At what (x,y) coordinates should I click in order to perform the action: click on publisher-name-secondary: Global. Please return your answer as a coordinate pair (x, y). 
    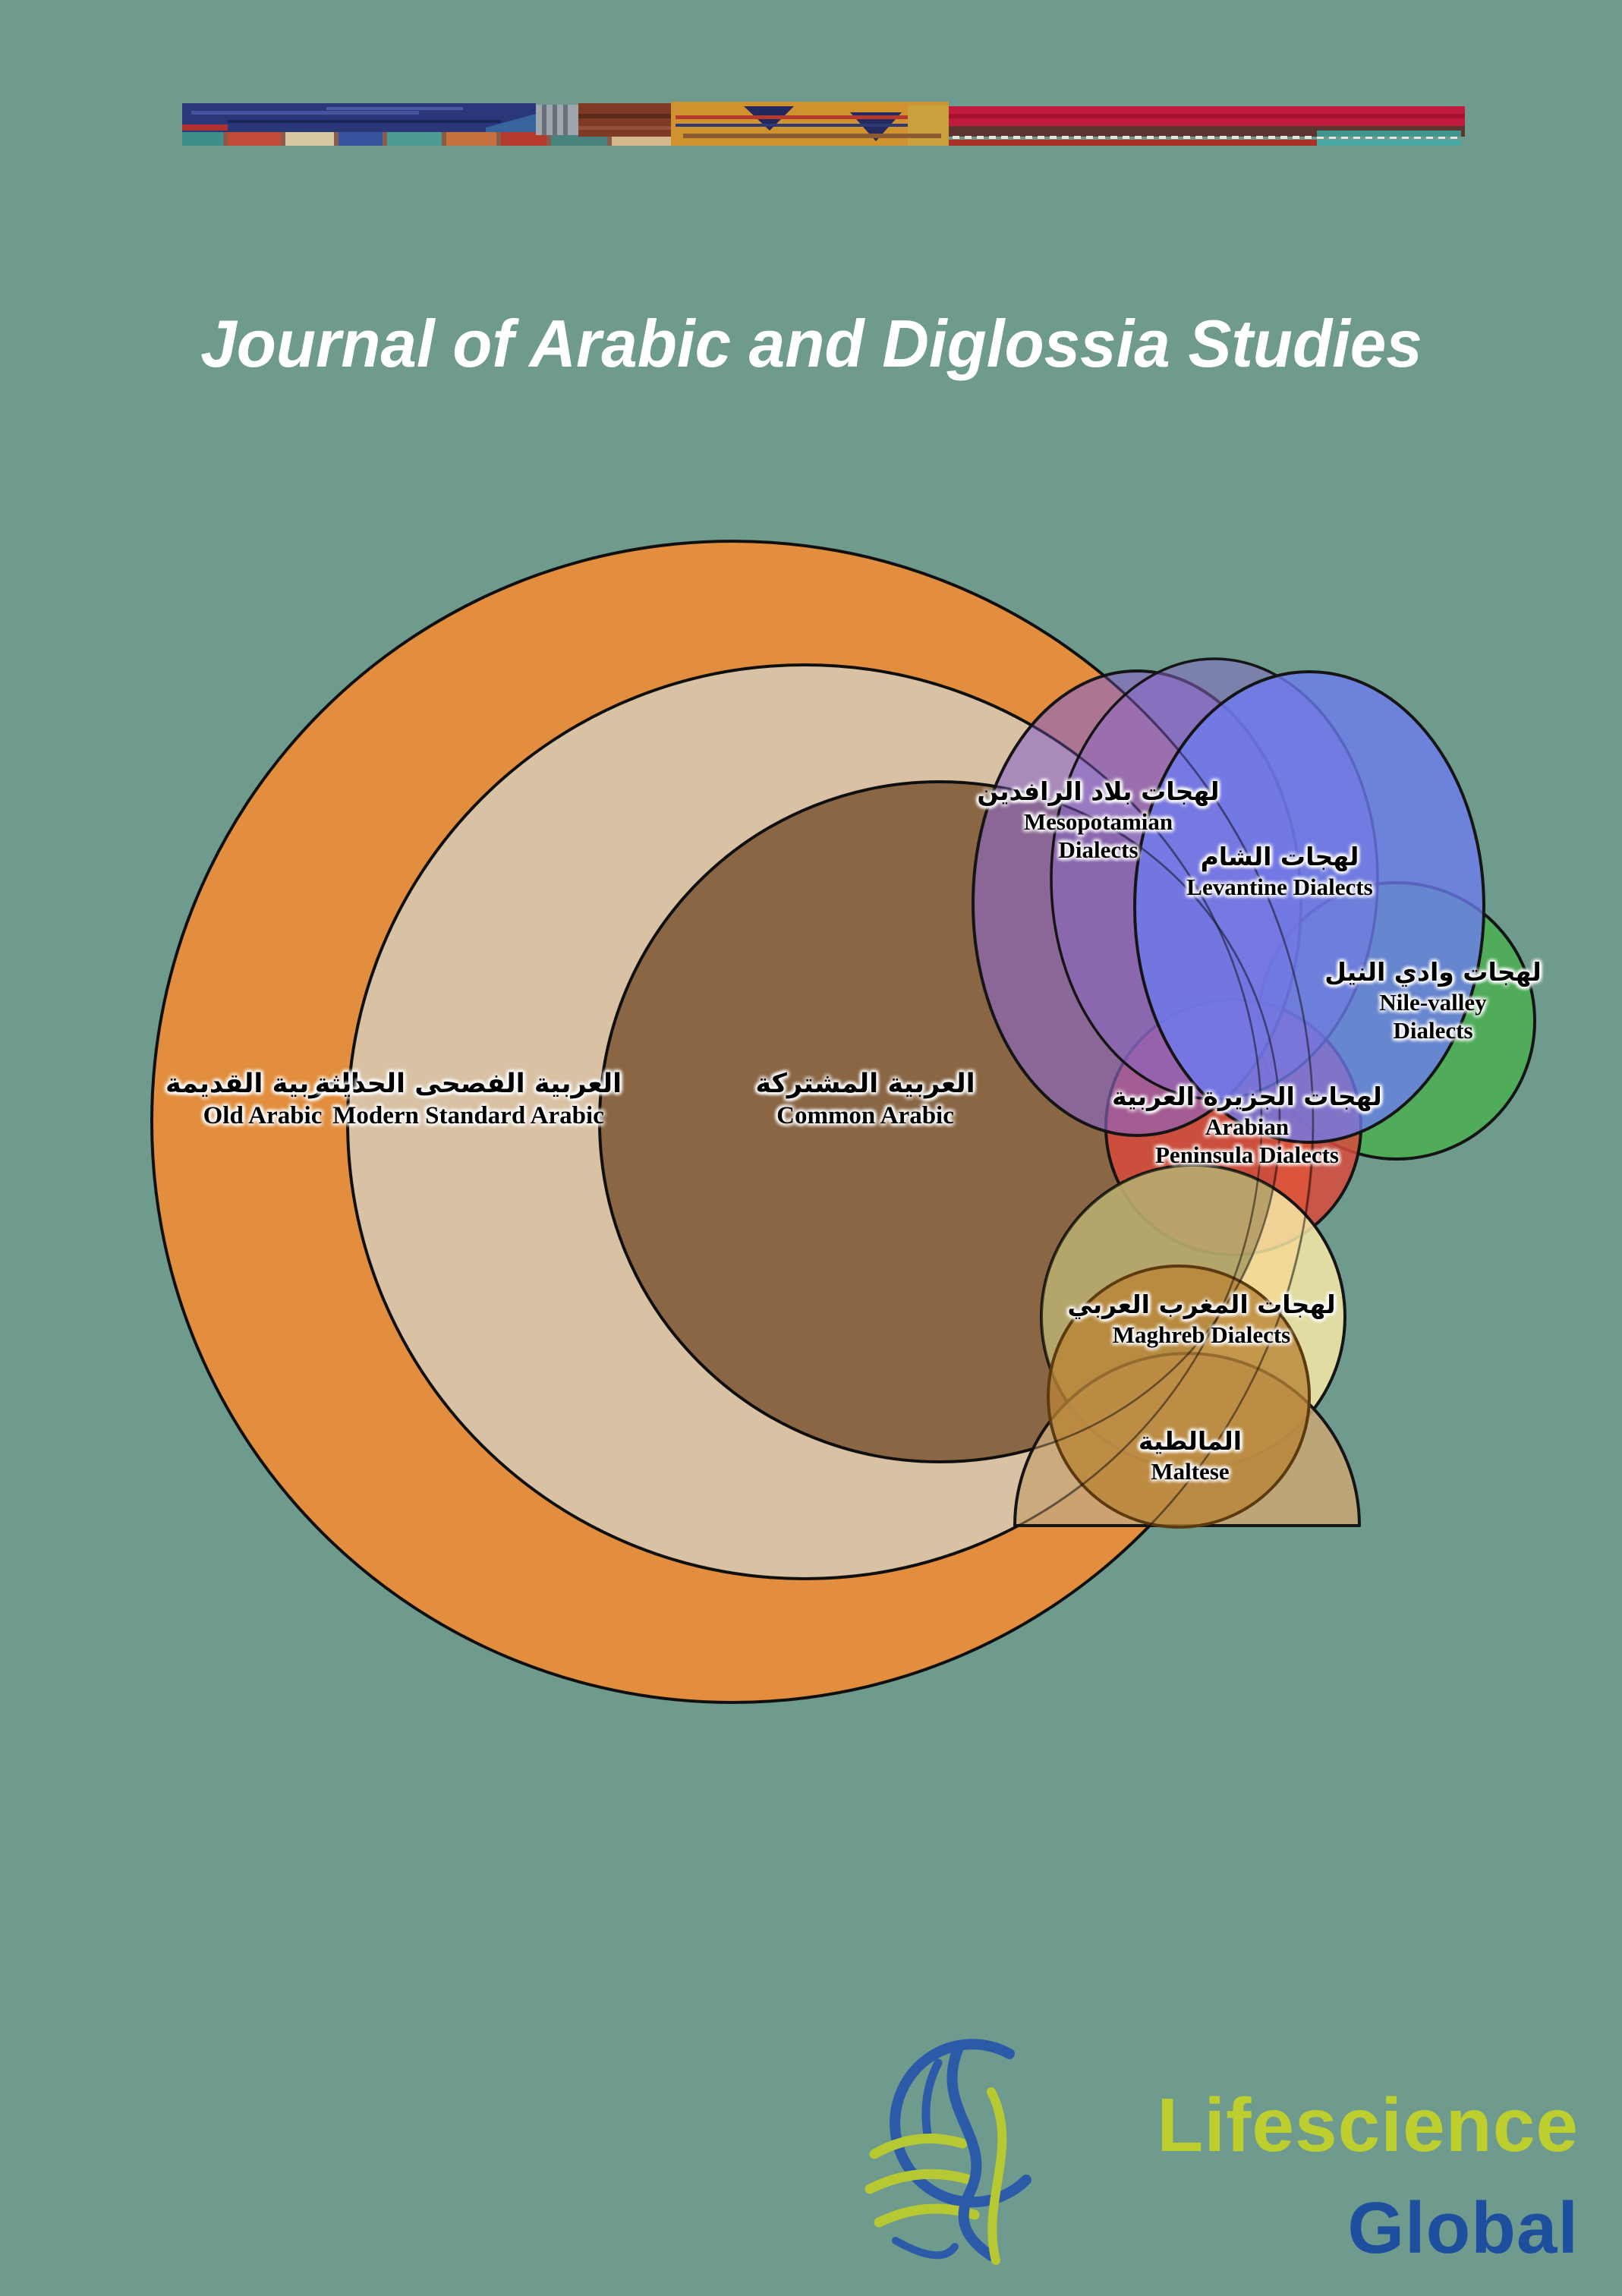
    Looking at the image, I should click on (1463, 2228).